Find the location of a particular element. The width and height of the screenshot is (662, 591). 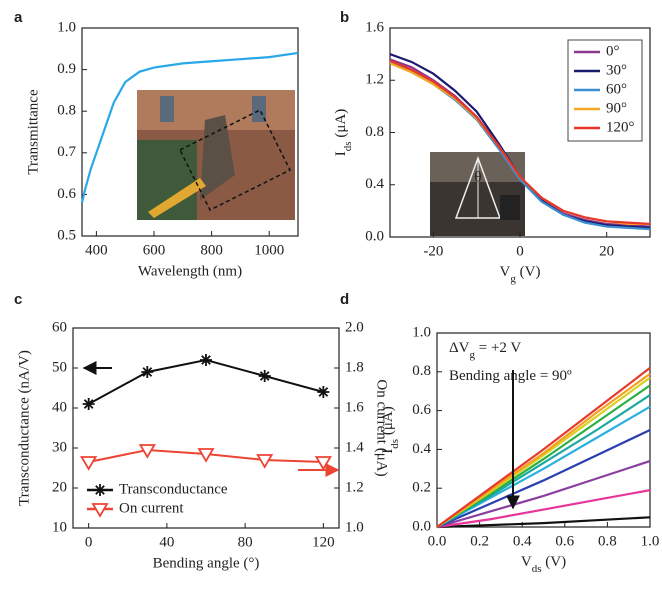

x-tick-label: -20 is located at coordinates (433, 251).